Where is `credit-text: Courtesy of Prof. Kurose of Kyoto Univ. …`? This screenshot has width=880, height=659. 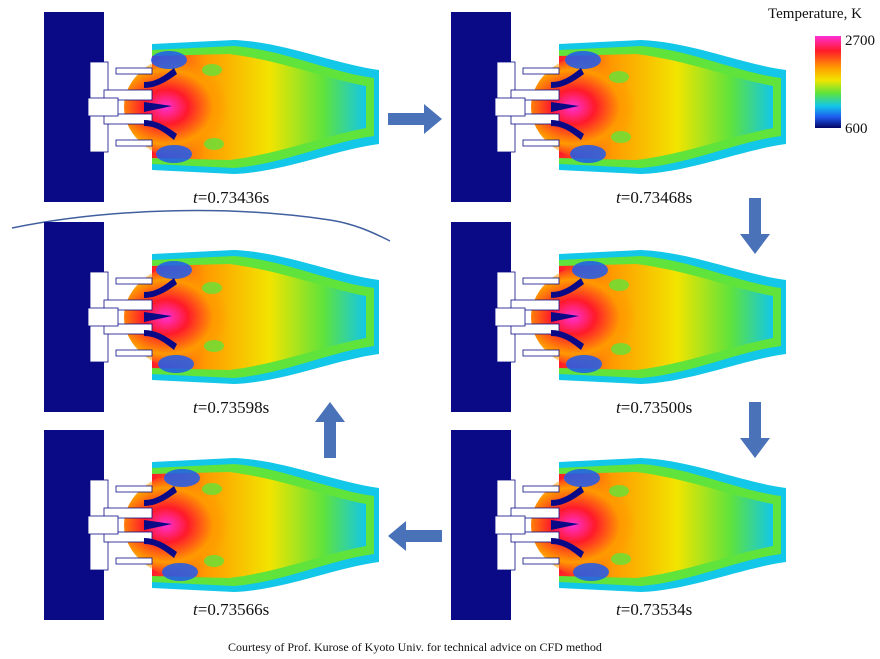 credit-text: Courtesy of Prof. Kurose of Kyoto Univ. … is located at coordinates (415, 647).